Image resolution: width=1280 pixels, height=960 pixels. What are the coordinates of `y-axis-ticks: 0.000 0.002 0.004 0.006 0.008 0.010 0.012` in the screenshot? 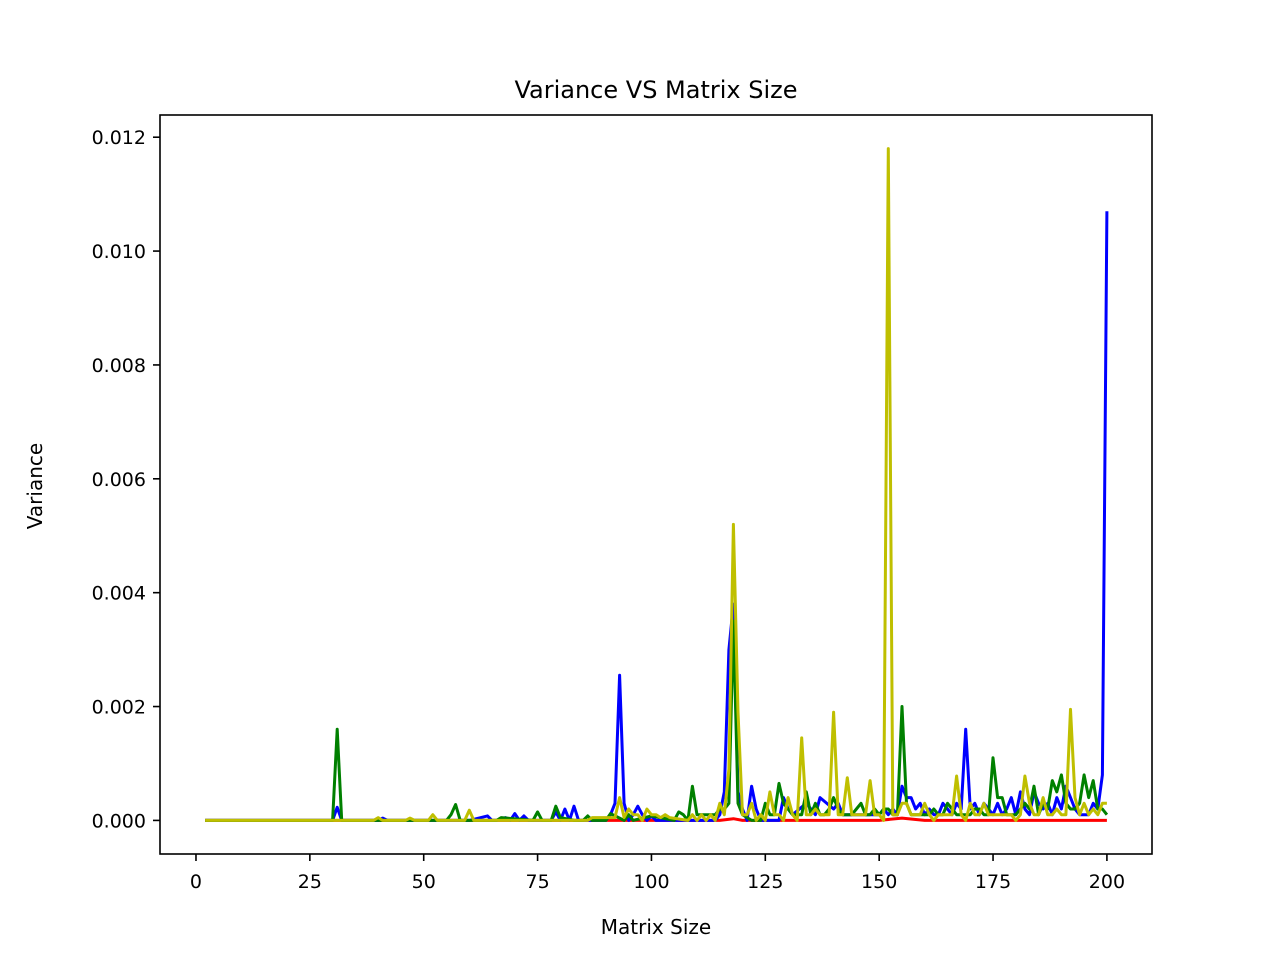 It's located at (126, 479).